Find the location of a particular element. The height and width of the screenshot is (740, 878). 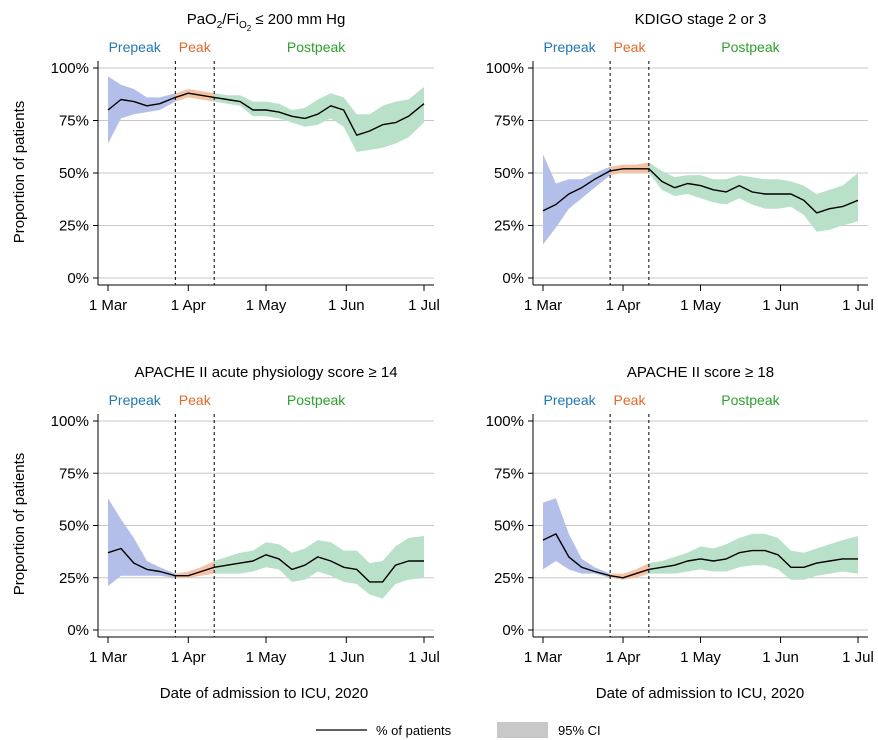

panel-title: PaO2/FiO2 ≤ 200 mm Hg is located at coordinates (266, 22).